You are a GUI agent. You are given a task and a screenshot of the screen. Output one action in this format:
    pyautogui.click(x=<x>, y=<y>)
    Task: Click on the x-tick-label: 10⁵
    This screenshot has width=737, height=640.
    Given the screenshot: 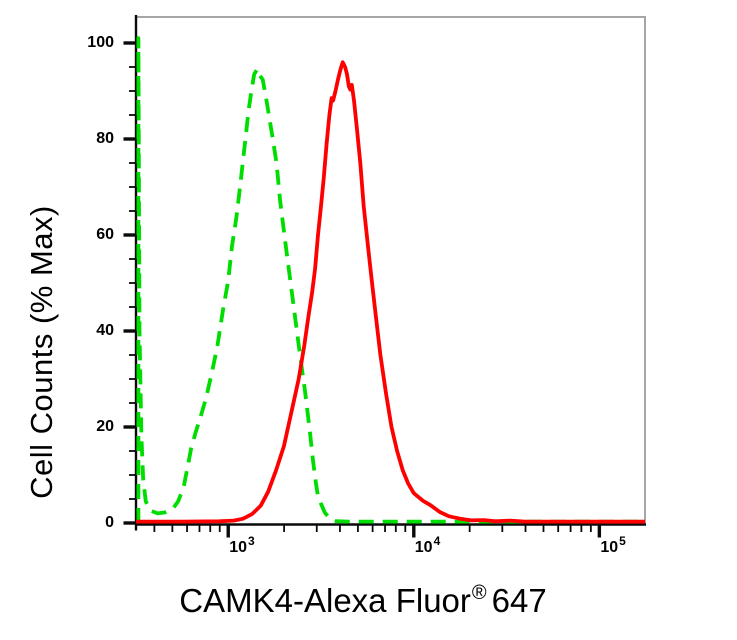 What is the action you would take?
    pyautogui.click(x=612, y=545)
    